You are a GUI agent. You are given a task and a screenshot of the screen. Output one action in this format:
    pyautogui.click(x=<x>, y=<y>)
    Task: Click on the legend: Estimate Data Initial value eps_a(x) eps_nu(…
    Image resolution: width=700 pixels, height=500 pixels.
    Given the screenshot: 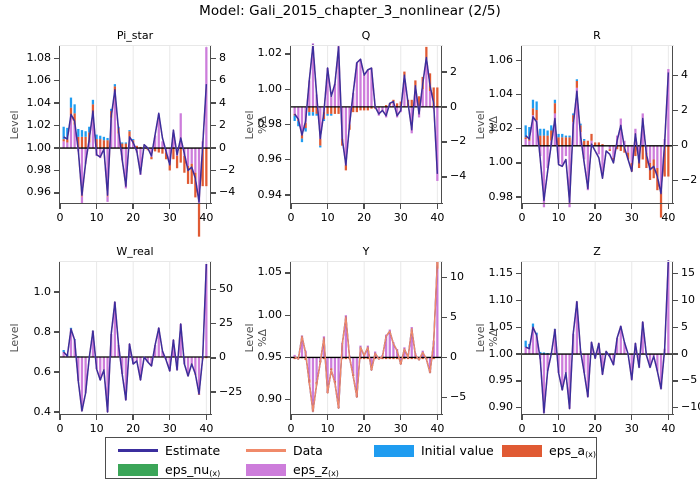 What is the action you would take?
    pyautogui.click(x=351, y=458)
    